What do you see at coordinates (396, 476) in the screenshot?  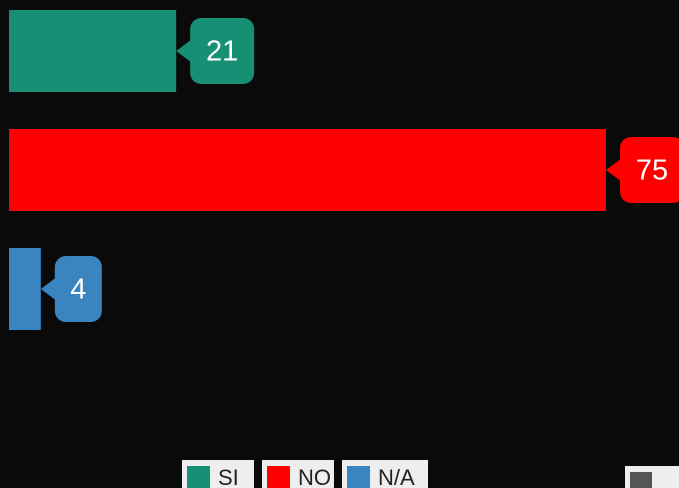 I see `legend-label: N/A` at bounding box center [396, 476].